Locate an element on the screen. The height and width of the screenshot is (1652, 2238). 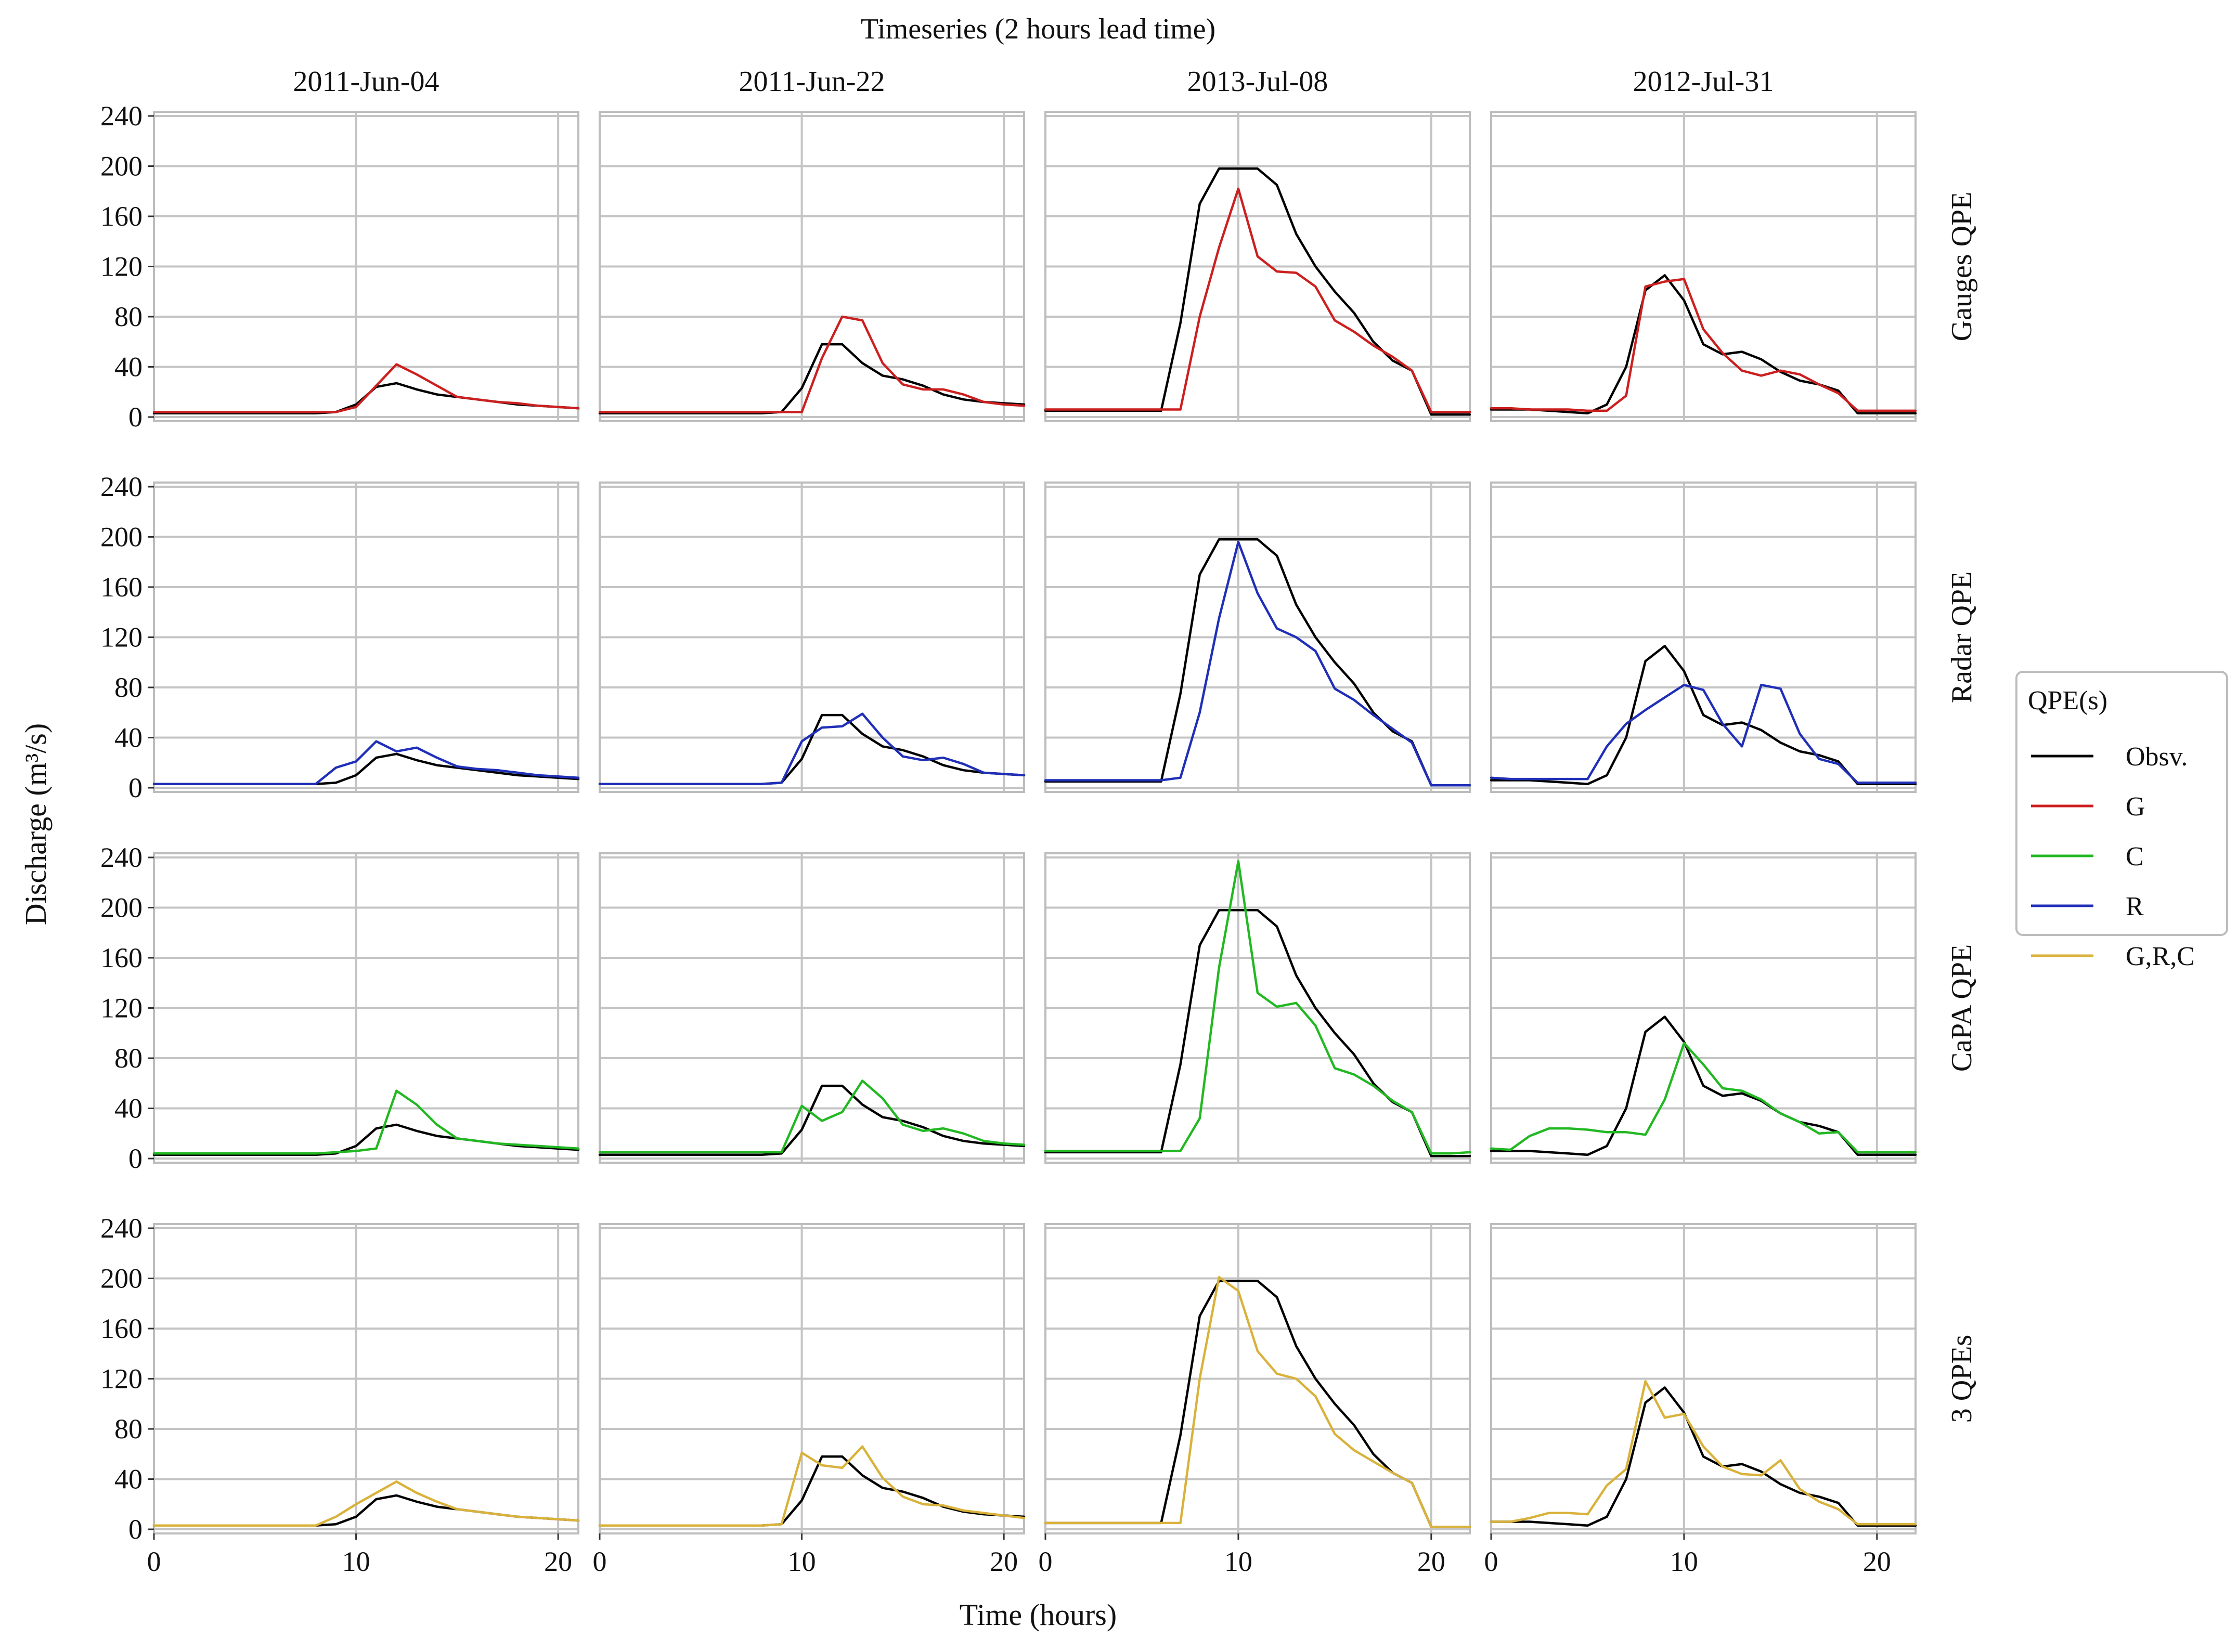
panel-1-4: 2012-Jul-31 is located at coordinates (1703, 244).